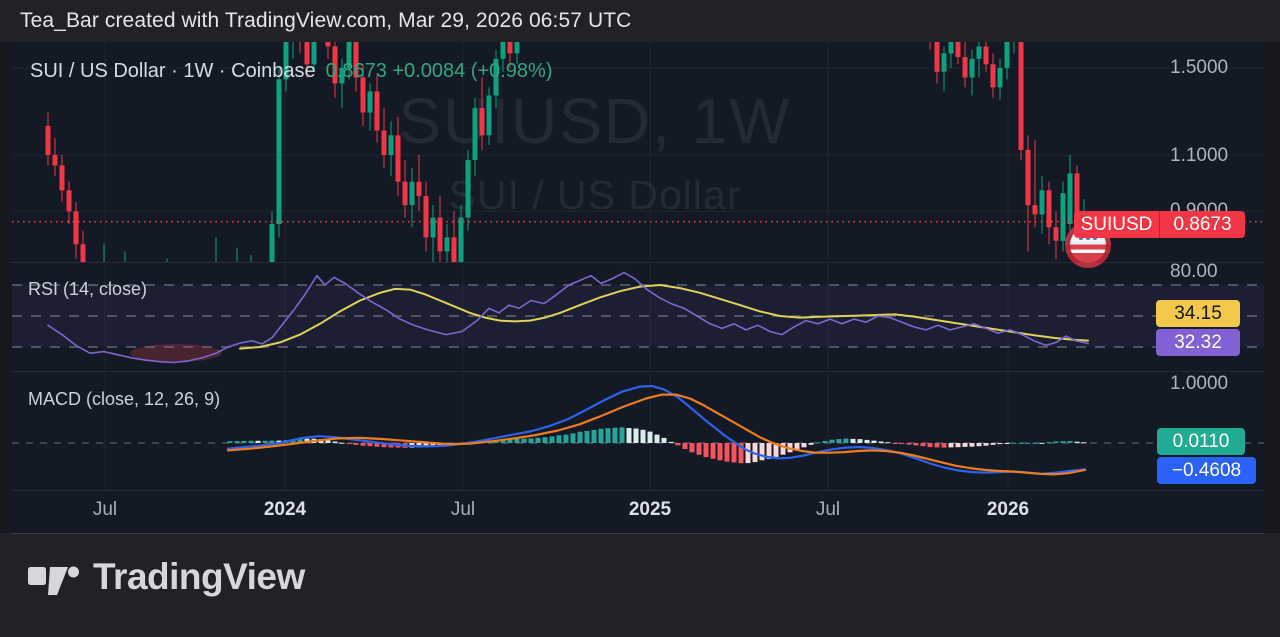  I want to click on rsi-value-badge: 32.32, so click(1198, 342).